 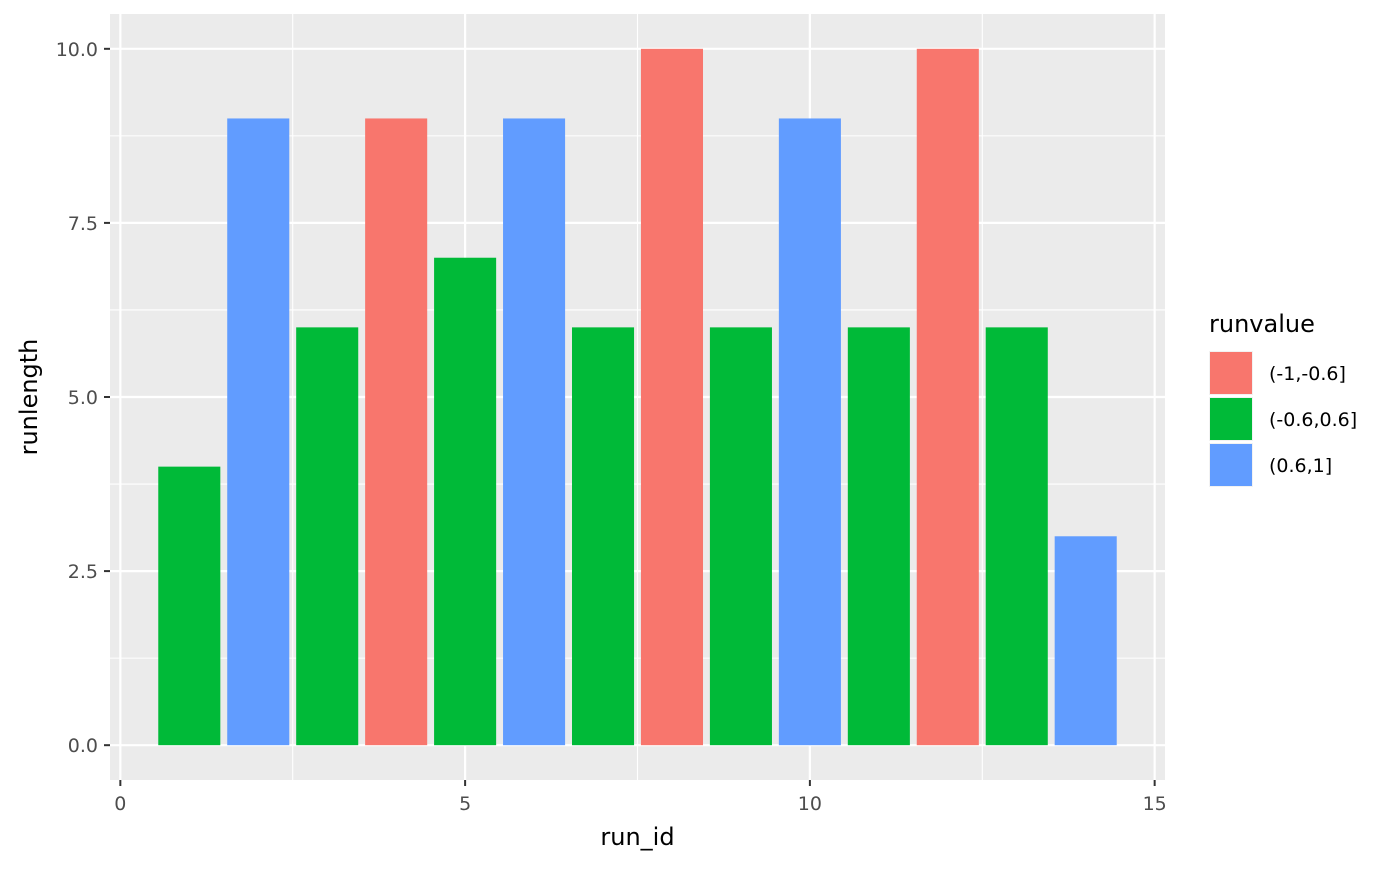 What do you see at coordinates (1313, 420) in the screenshot?
I see `legend-label: (-0.6,0.6]` at bounding box center [1313, 420].